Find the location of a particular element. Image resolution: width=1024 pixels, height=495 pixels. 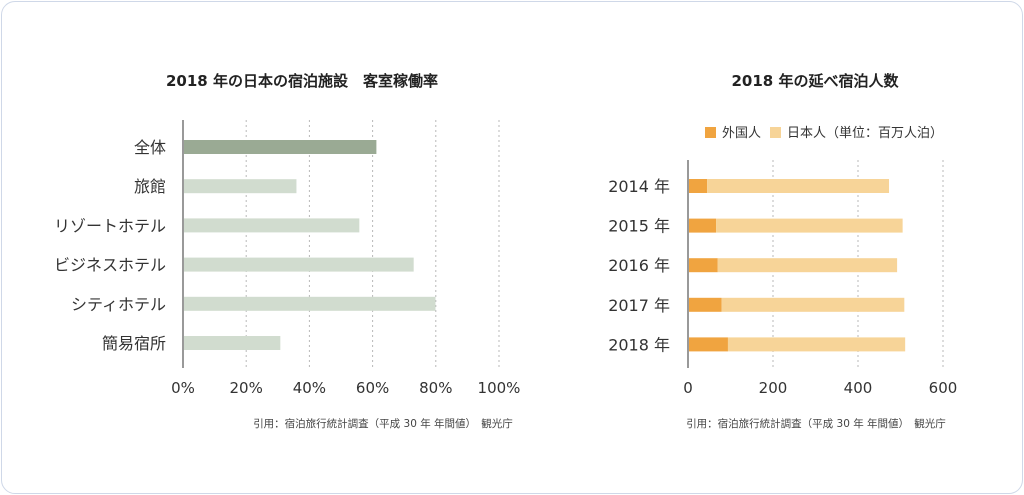

occupancy-category-label: 旅館 is located at coordinates (150, 186).